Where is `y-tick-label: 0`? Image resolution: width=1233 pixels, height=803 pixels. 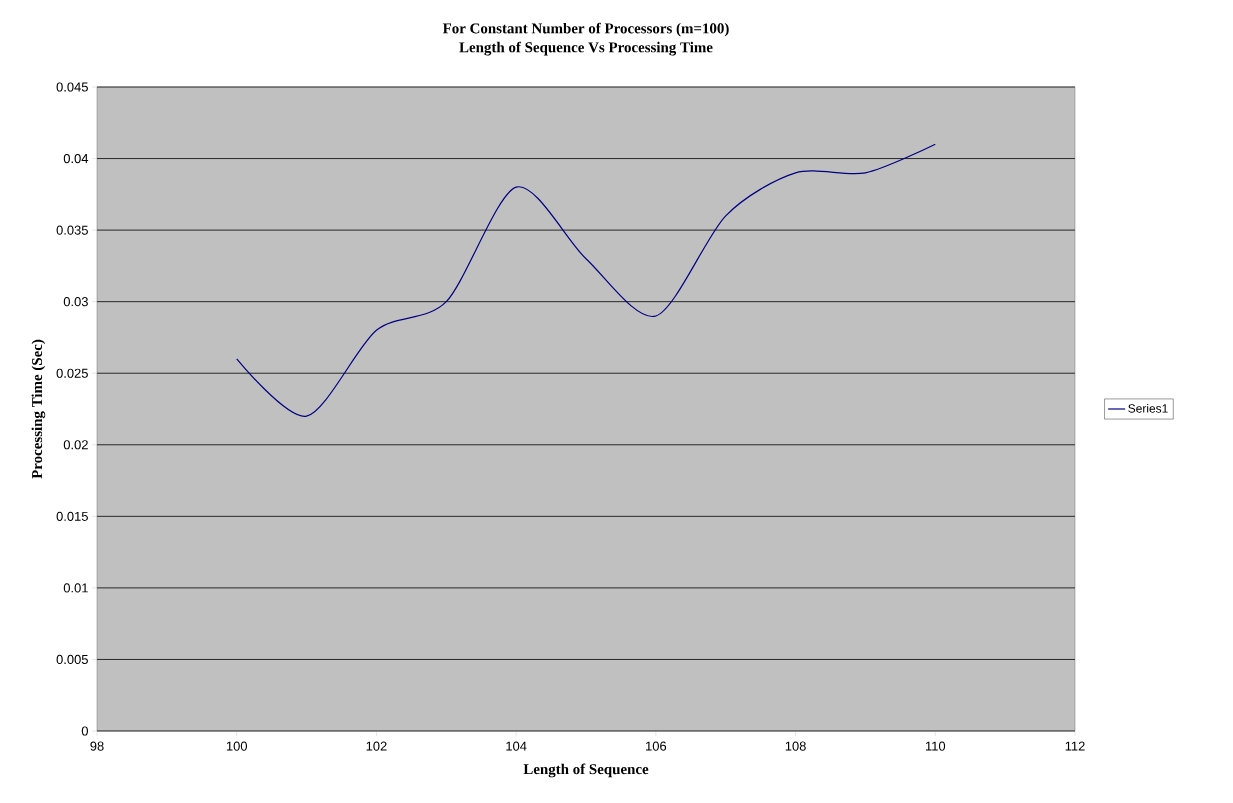
y-tick-label: 0 is located at coordinates (84, 731).